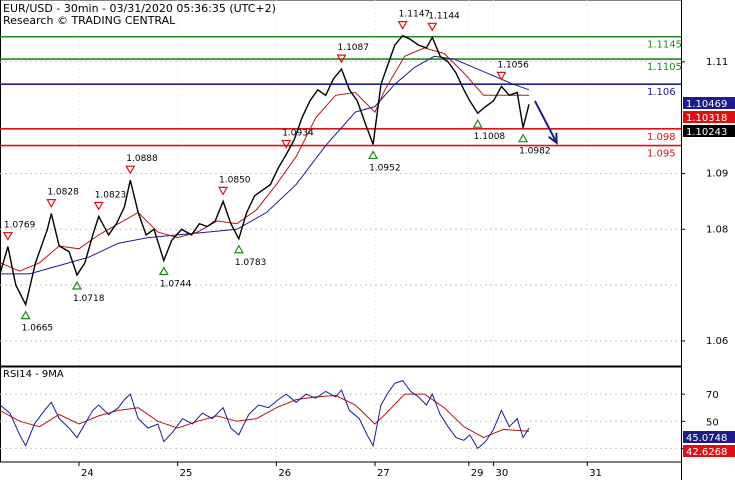 The height and width of the screenshot is (480, 735). I want to click on price-tick-label: 1.11, so click(717, 62).